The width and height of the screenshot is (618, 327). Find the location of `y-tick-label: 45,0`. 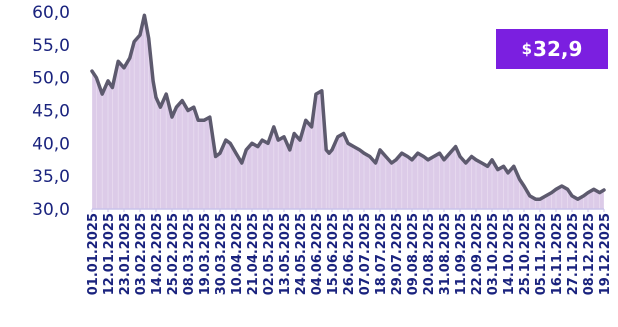

y-tick-label: 45,0 is located at coordinates (51, 112).